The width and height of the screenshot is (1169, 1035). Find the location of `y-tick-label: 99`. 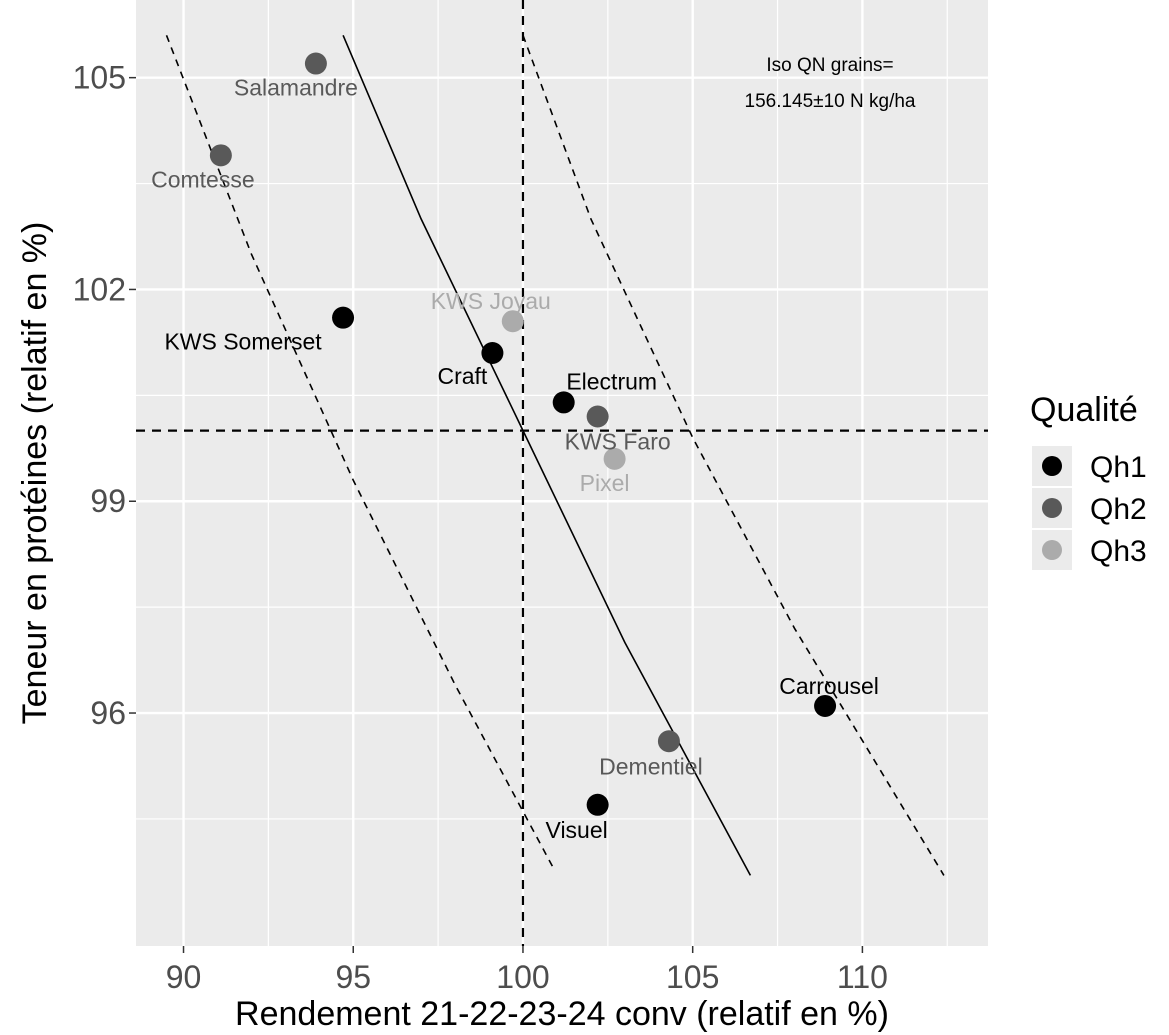

y-tick-label: 99 is located at coordinates (108, 501).